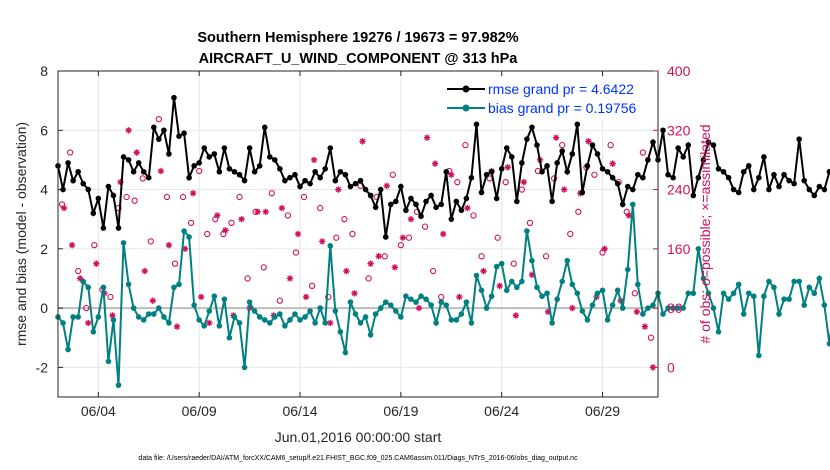  Describe the element at coordinates (705, 233) in the screenshot. I see `y-axis-right-label: # of obs: o=possible; ×=assimilated` at that location.